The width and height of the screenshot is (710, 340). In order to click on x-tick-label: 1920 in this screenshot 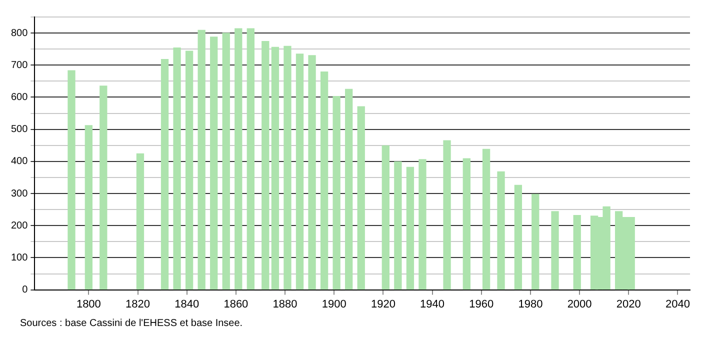, I will do `click(383, 304)`.